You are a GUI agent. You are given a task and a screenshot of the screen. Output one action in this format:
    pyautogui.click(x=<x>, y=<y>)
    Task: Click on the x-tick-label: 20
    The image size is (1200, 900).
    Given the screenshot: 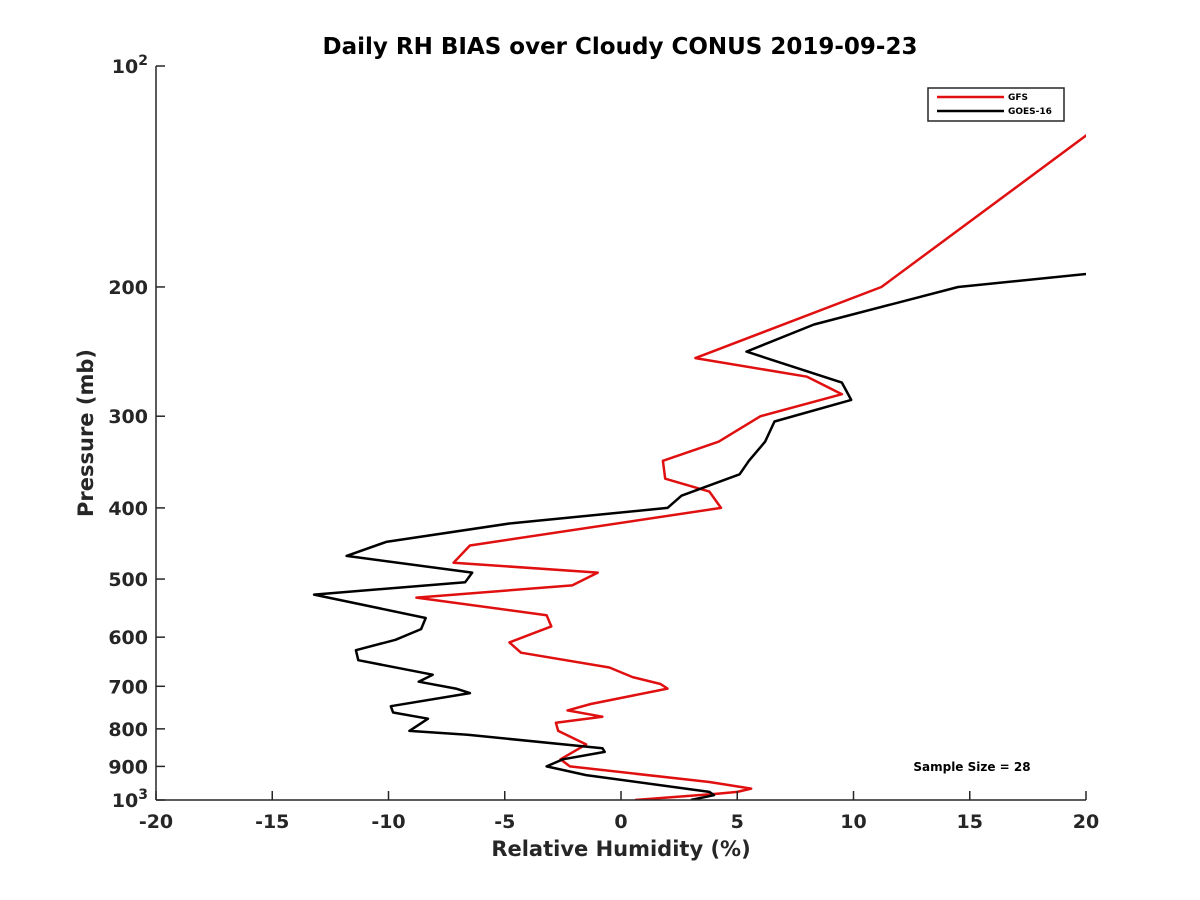 What is the action you would take?
    pyautogui.click(x=1086, y=822)
    